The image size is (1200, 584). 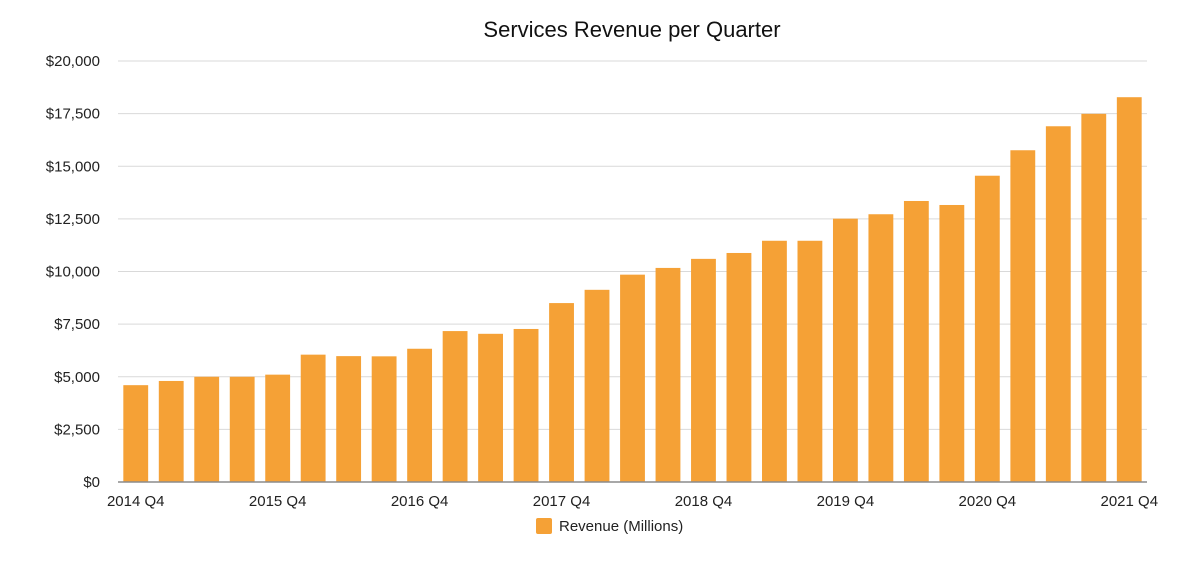 What do you see at coordinates (420, 501) in the screenshot?
I see `x-tick-label: 2016 Q4` at bounding box center [420, 501].